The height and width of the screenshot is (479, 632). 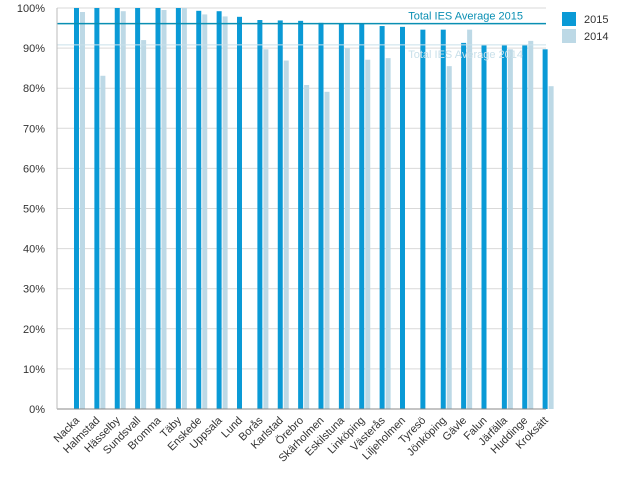 What do you see at coordinates (34, 250) in the screenshot?
I see `y-tick-label: 40%` at bounding box center [34, 250].